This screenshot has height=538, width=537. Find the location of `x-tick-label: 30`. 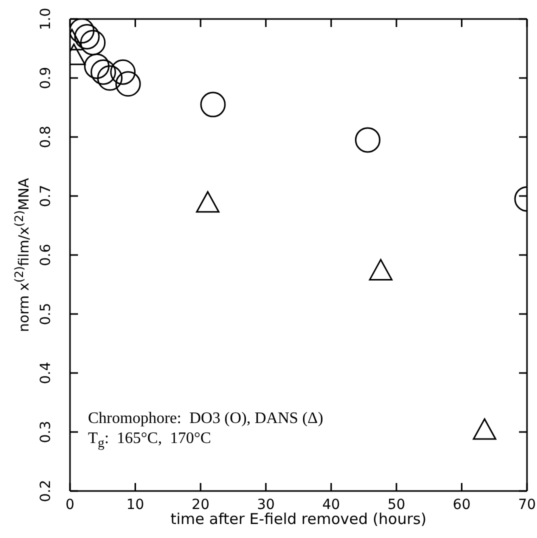

x-tick-label: 30 is located at coordinates (265, 504).